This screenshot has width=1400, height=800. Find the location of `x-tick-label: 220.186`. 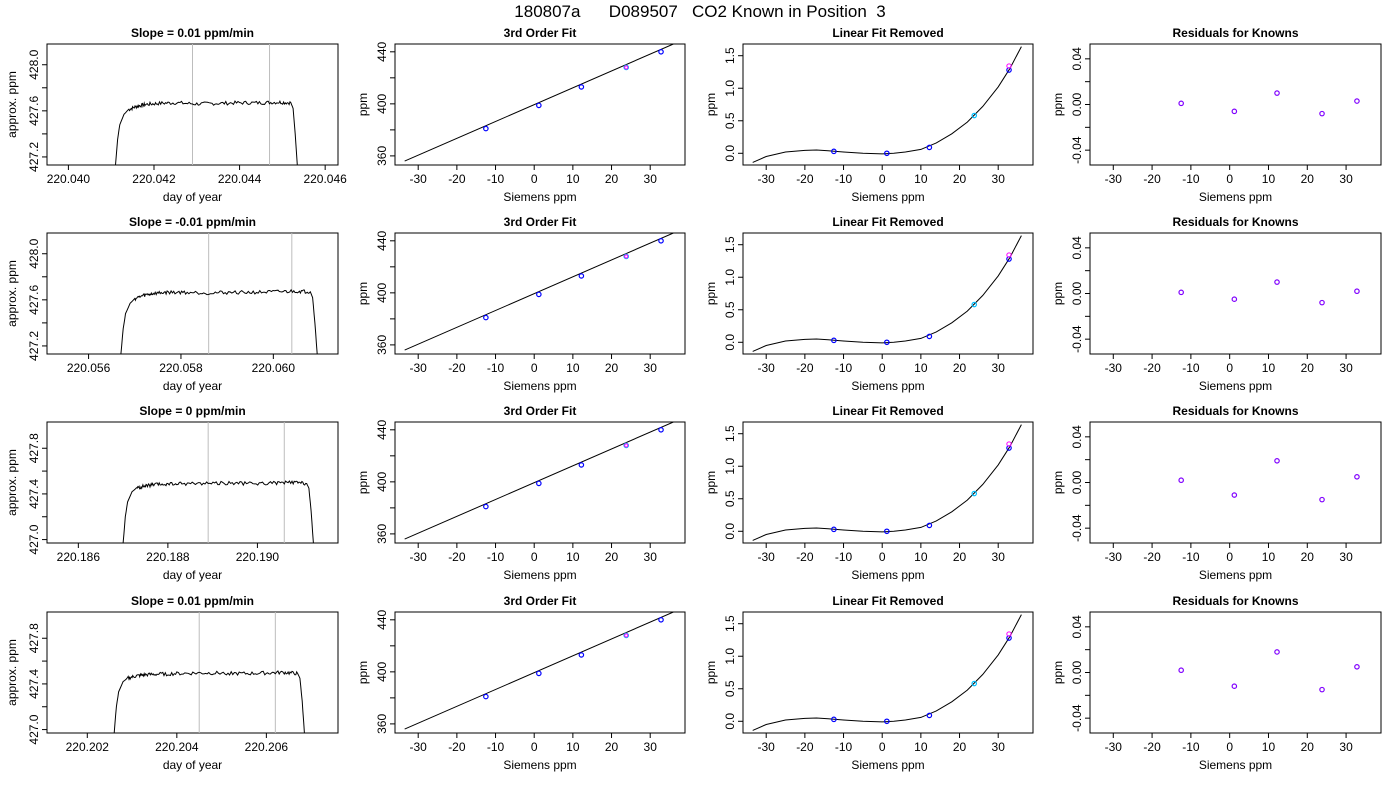

x-tick-label: 220.186 is located at coordinates (79, 557).